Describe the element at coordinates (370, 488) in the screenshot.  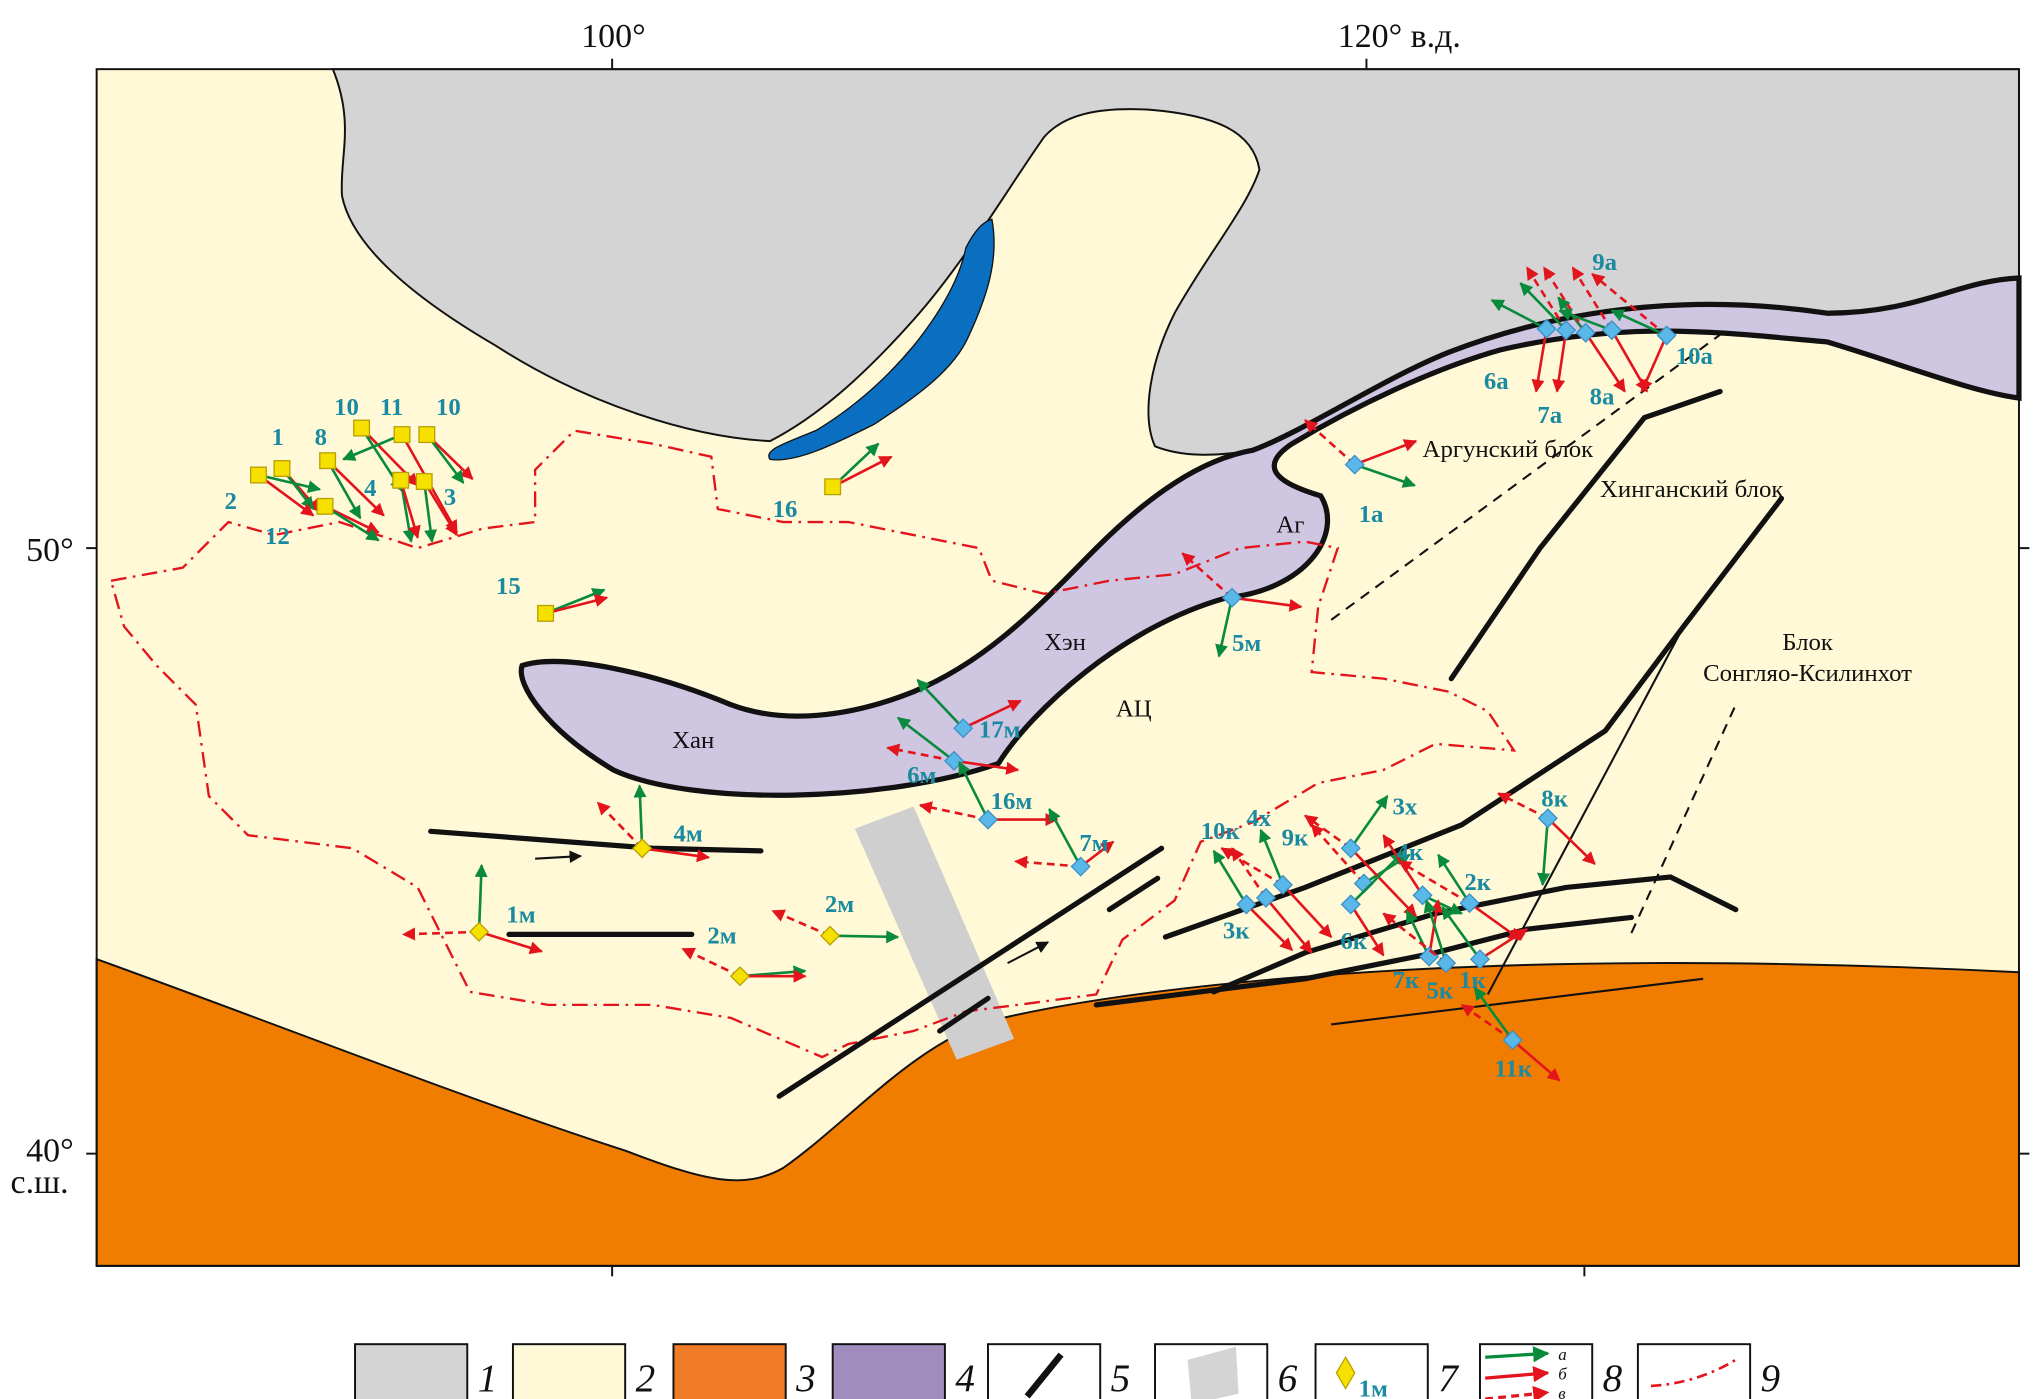
I see `site-label: 4` at that location.